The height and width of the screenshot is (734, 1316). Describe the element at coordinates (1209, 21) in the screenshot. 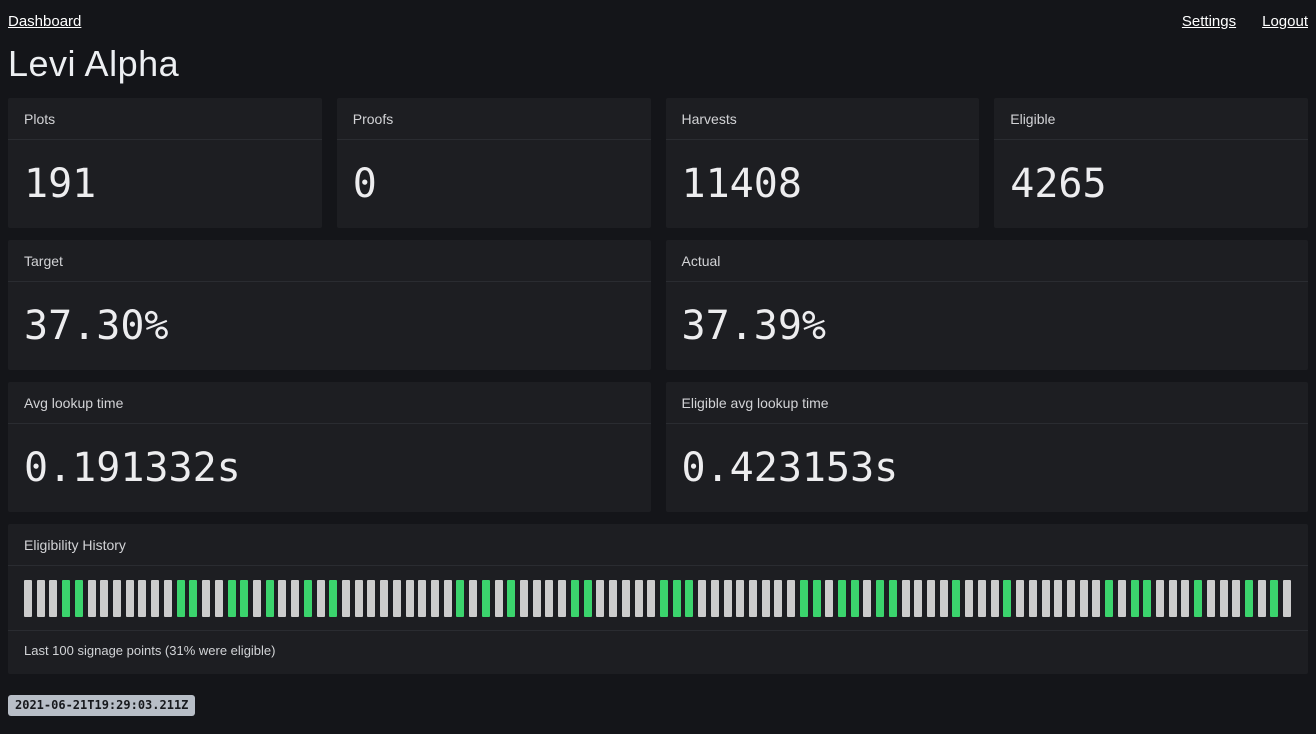

I see `nav-link-settings: Settings` at that location.